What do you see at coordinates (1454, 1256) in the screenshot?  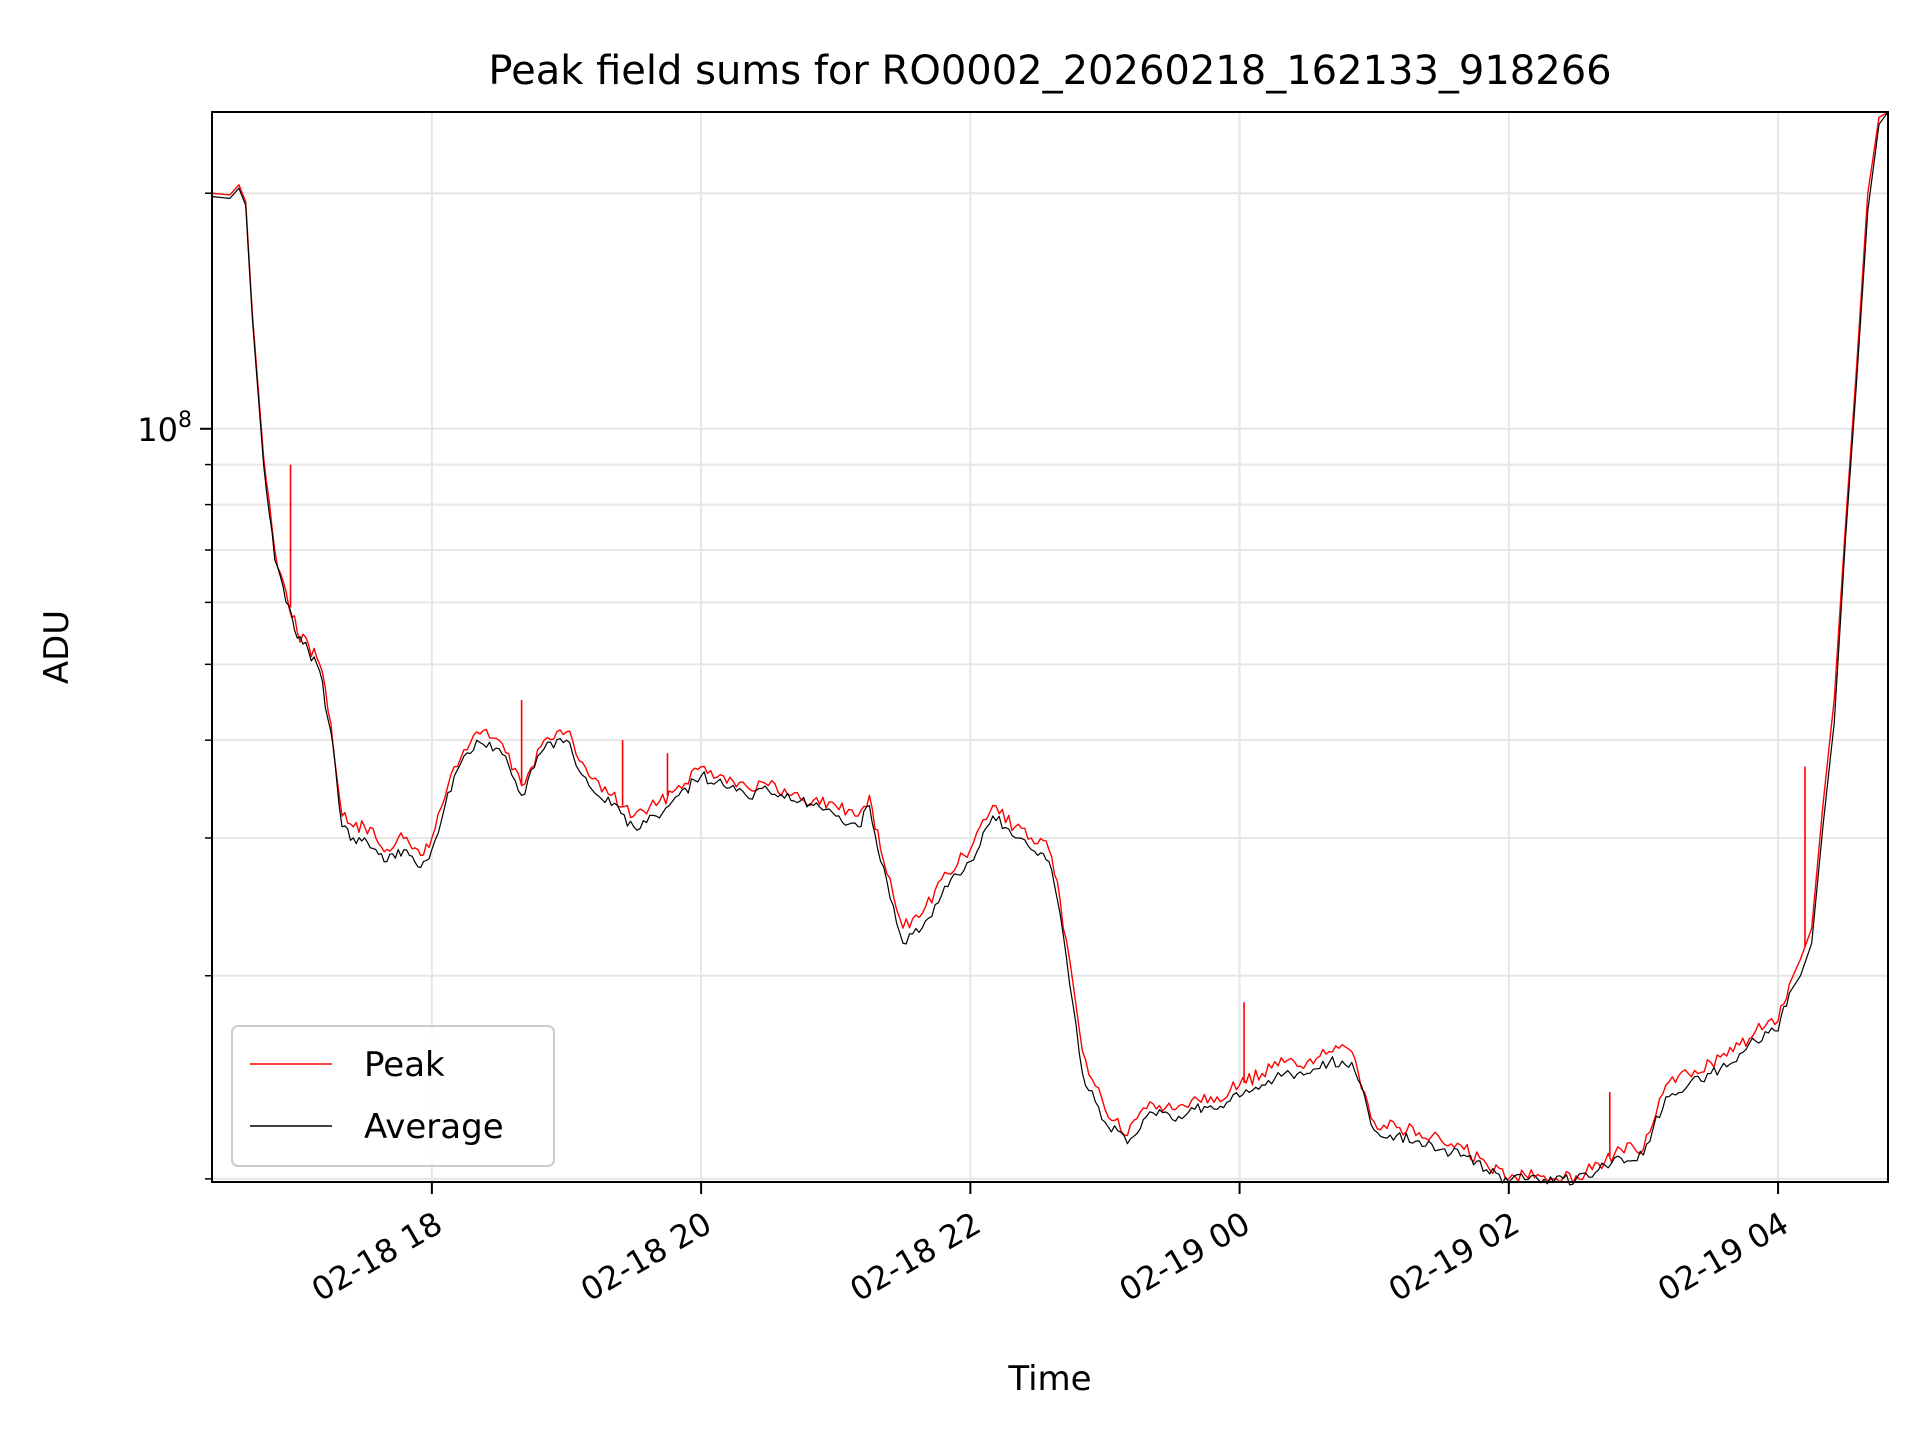 I see `x-tick-label: 02-19 02` at bounding box center [1454, 1256].